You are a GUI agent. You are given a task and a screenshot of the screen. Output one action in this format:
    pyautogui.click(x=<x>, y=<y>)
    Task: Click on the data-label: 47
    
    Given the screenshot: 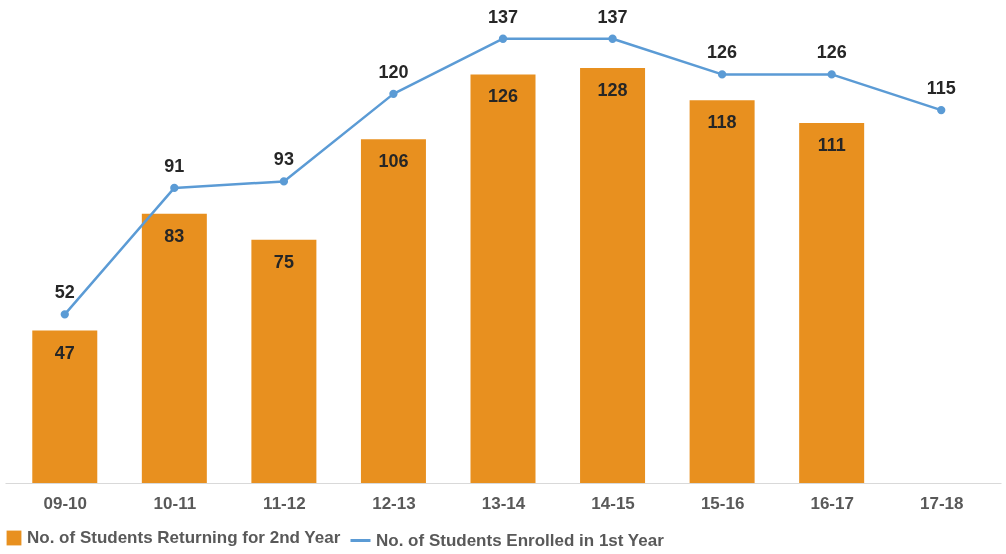 What is the action you would take?
    pyautogui.click(x=64, y=352)
    